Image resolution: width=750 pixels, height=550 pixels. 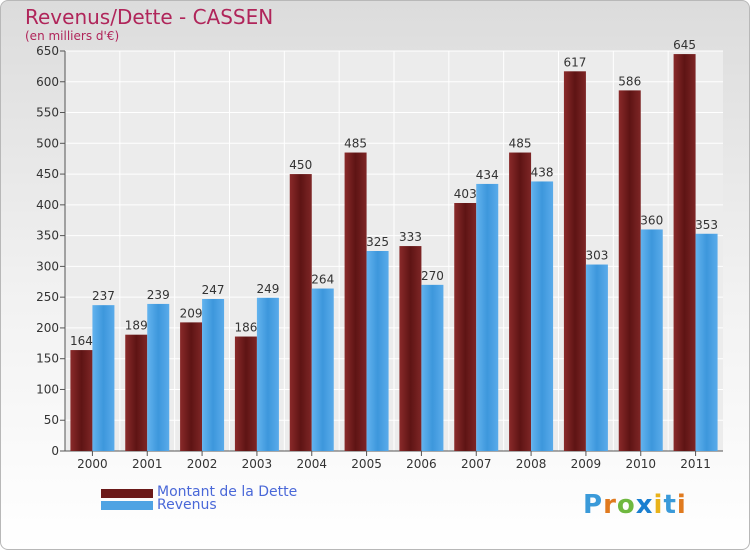 I want to click on x-tick-label: 2010, so click(x=640, y=464).